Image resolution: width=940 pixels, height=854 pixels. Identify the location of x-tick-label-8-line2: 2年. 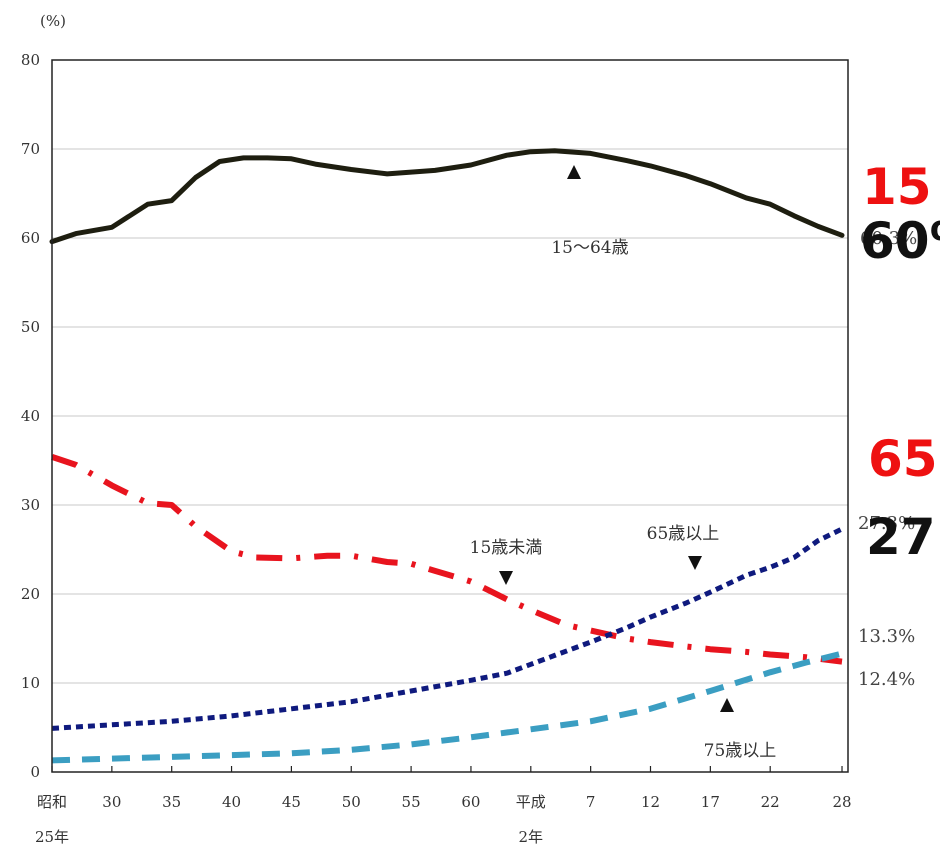
(531, 837).